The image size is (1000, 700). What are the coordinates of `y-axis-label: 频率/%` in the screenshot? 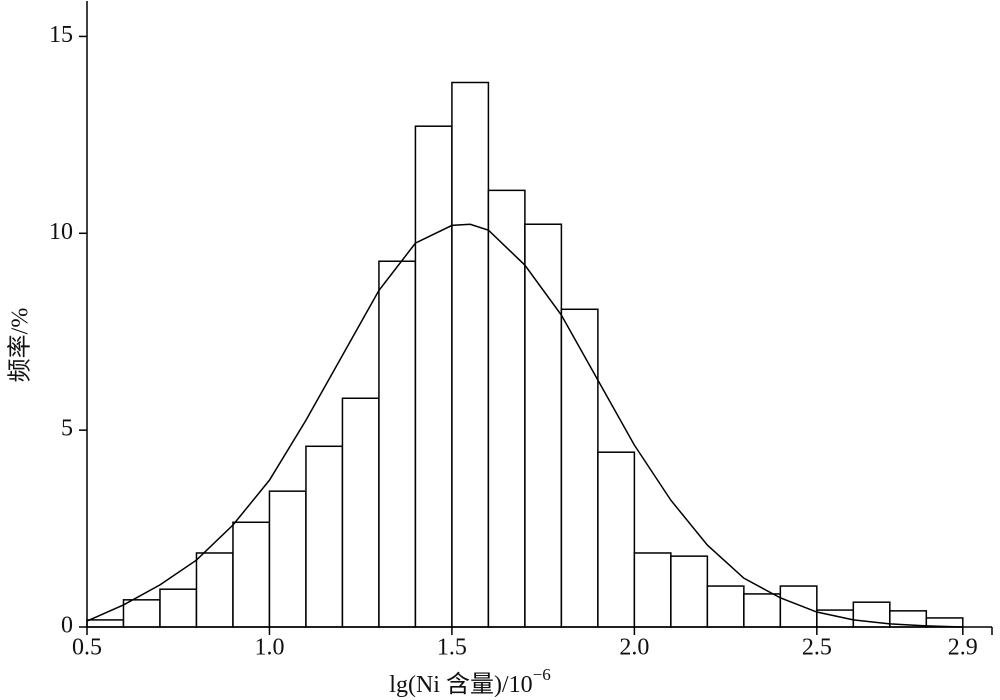 It's located at (20, 345).